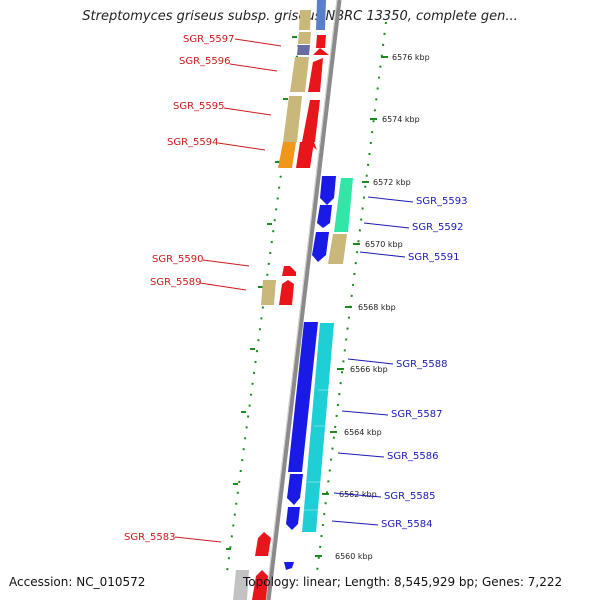  I want to click on kbp-tick-6560: 6560 kbp, so click(344, 556).